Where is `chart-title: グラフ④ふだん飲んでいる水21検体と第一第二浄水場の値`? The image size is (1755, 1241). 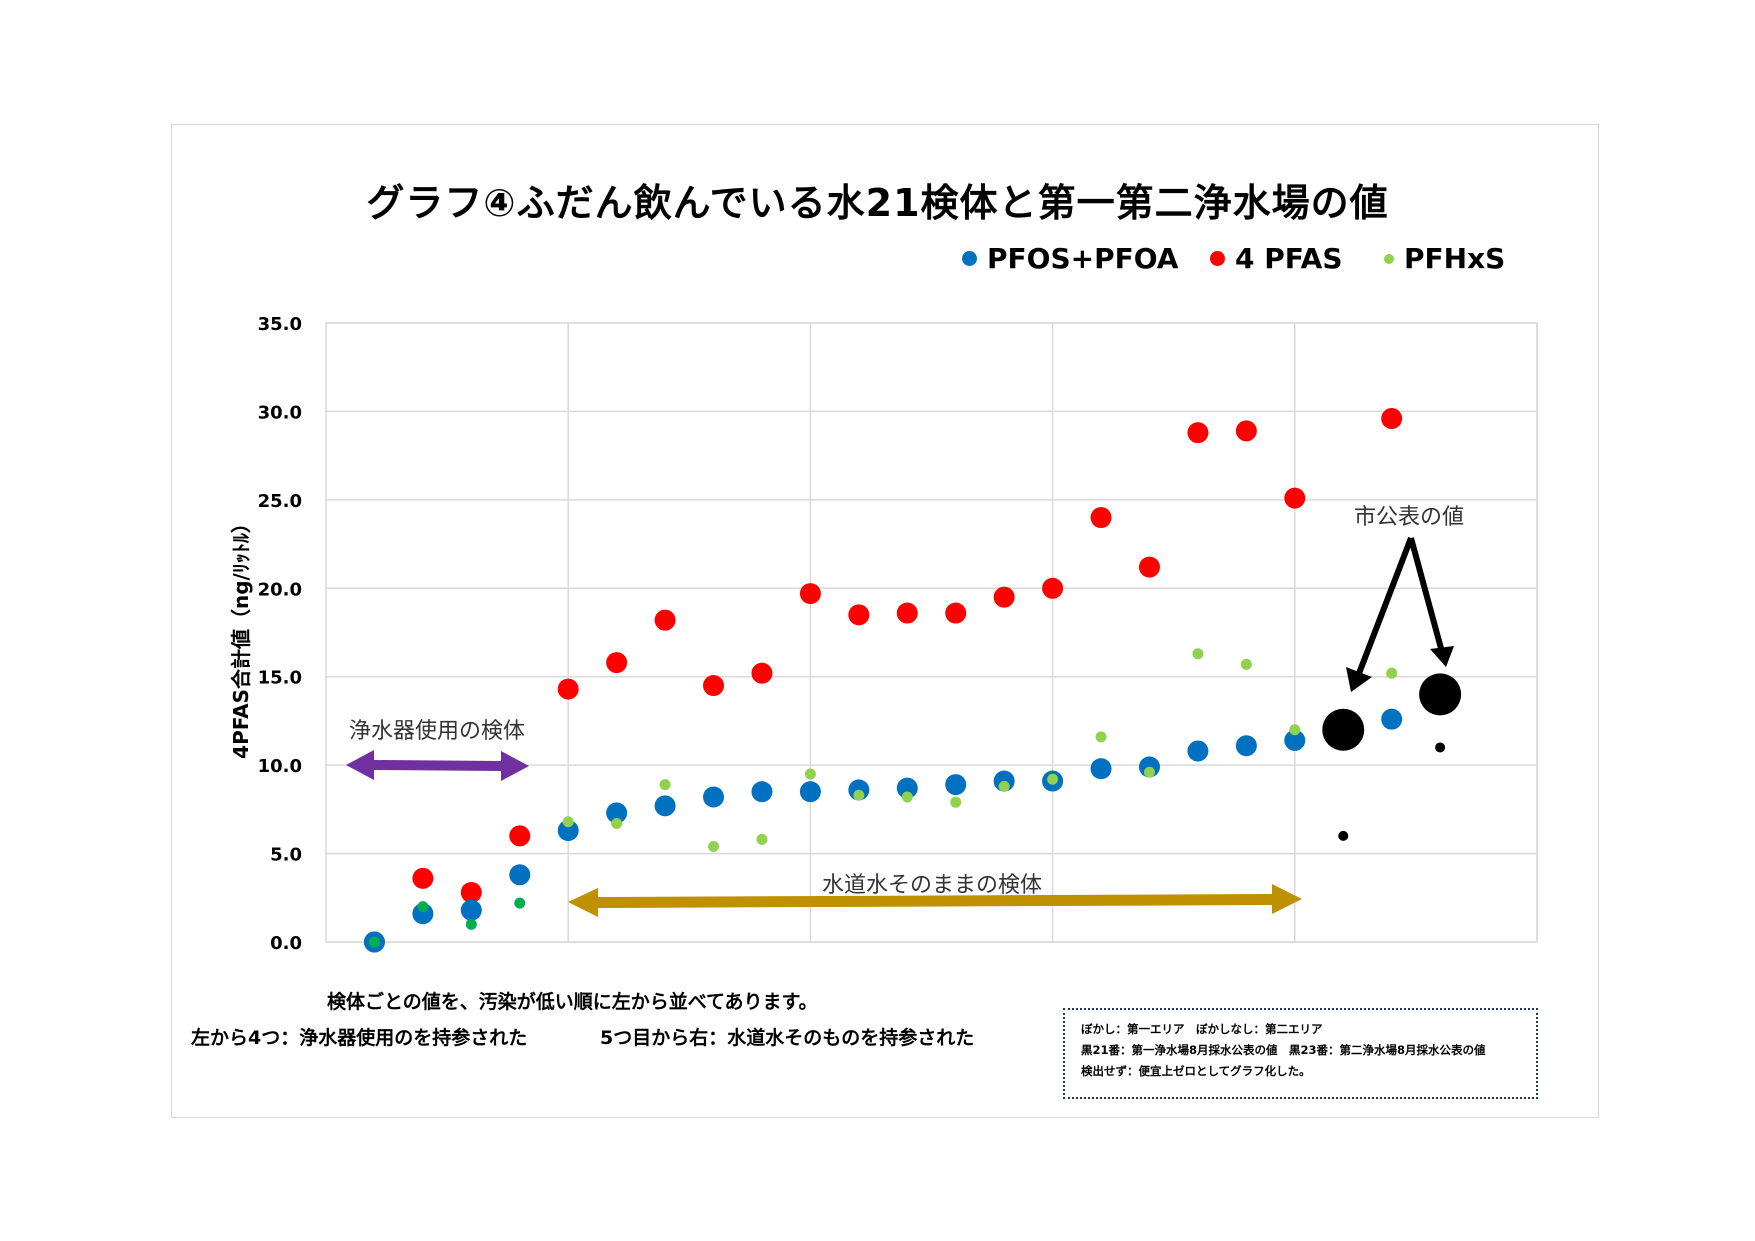 chart-title: グラフ④ふだん飲んでいる水21検体と第一第二浄水場の値 is located at coordinates (877, 203).